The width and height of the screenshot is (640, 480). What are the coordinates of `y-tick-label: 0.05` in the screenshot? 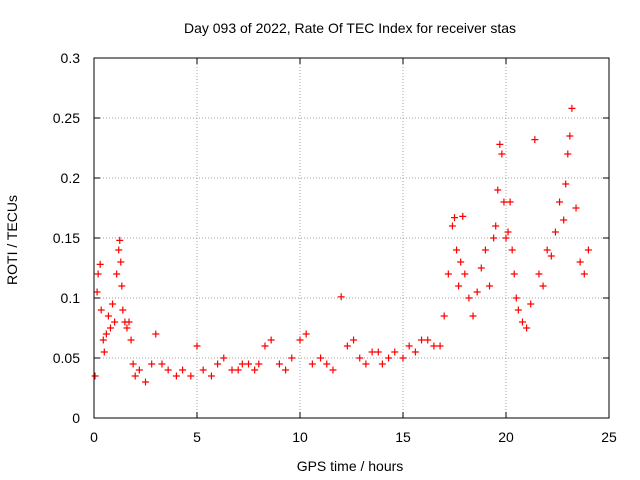 It's located at (66, 358).